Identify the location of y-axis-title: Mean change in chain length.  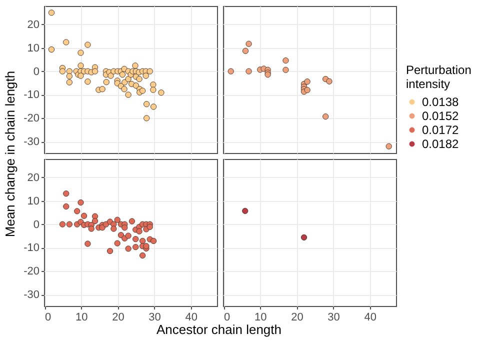
(10, 154).